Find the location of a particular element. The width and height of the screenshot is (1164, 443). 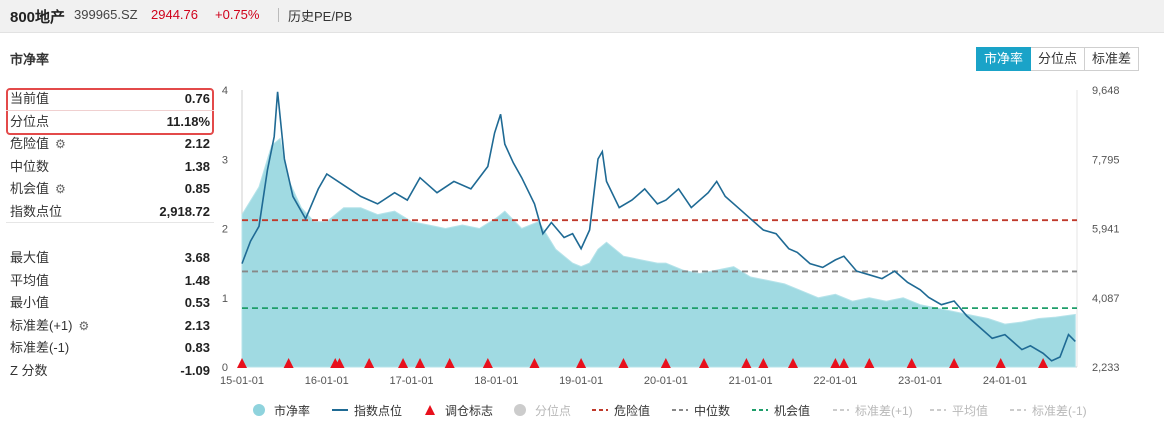

legend-label: 市净率 is located at coordinates (292, 410).